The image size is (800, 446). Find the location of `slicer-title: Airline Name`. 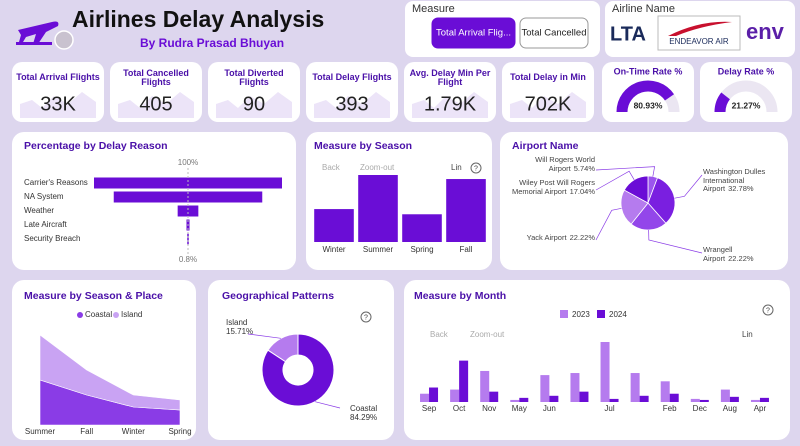

slicer-title: Airline Name is located at coordinates (643, 9).